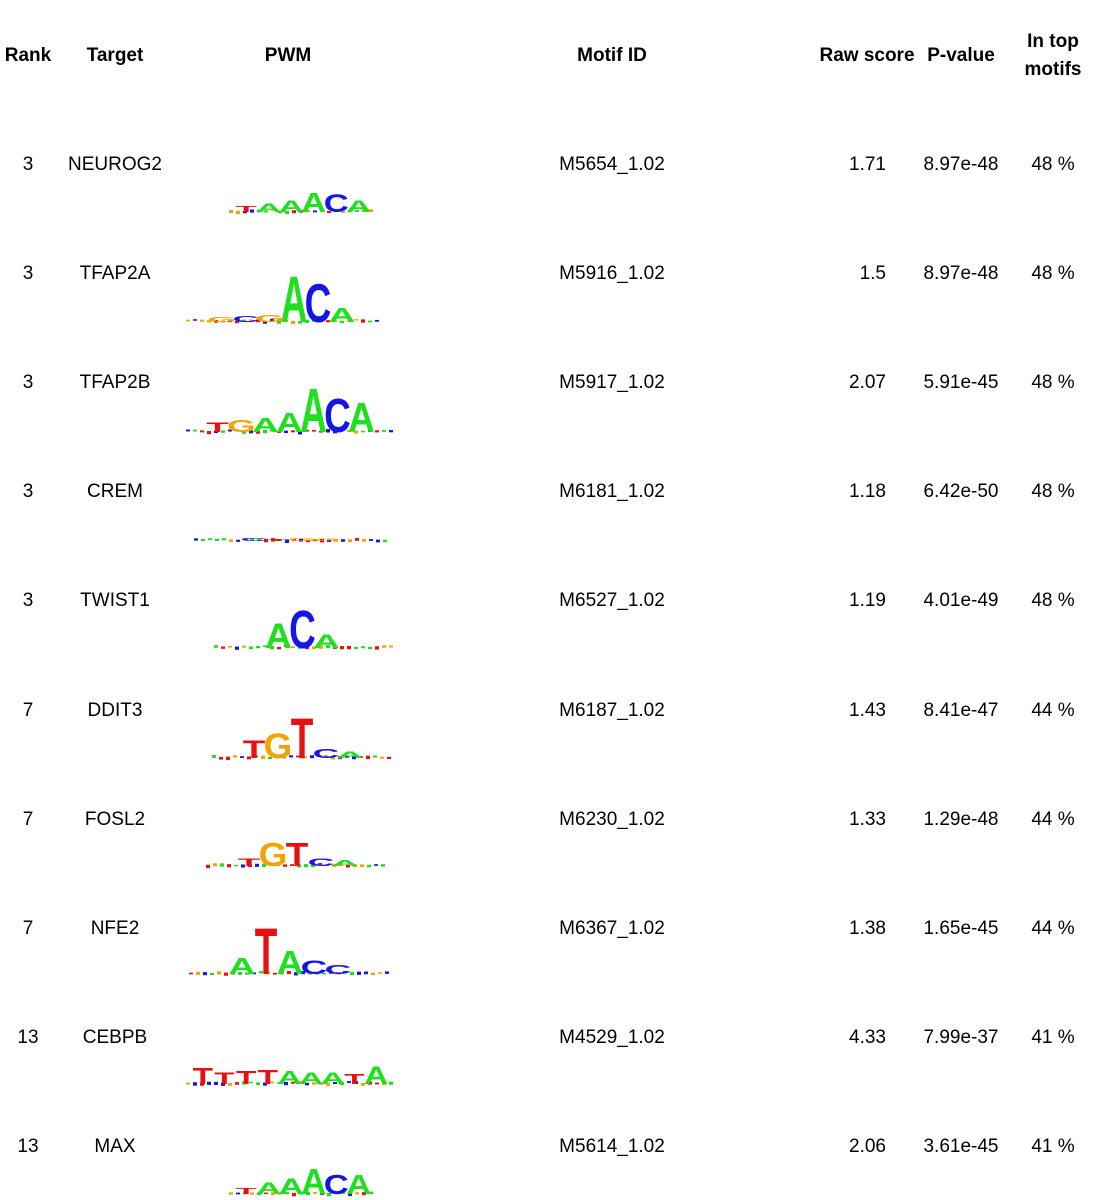 The width and height of the screenshot is (1100, 1200). What do you see at coordinates (28, 710) in the screenshot?
I see `rank-cell: 7` at bounding box center [28, 710].